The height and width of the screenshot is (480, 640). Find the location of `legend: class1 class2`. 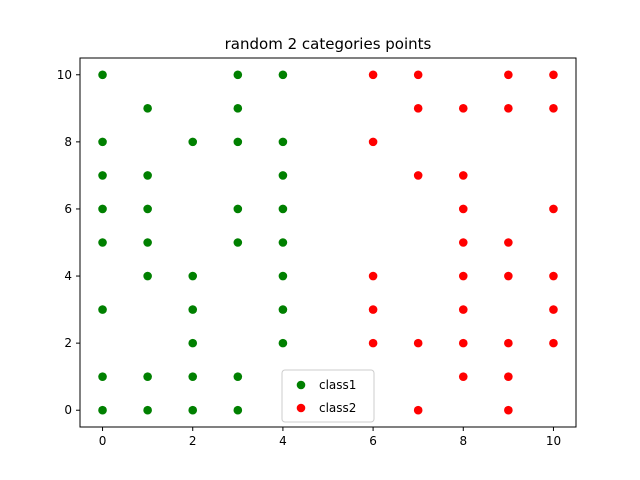

legend: class1 class2 is located at coordinates (328, 396).